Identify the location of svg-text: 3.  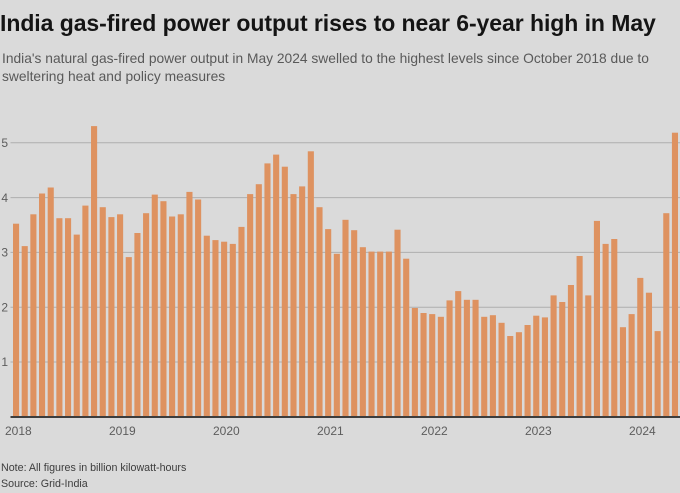
(4, 253).